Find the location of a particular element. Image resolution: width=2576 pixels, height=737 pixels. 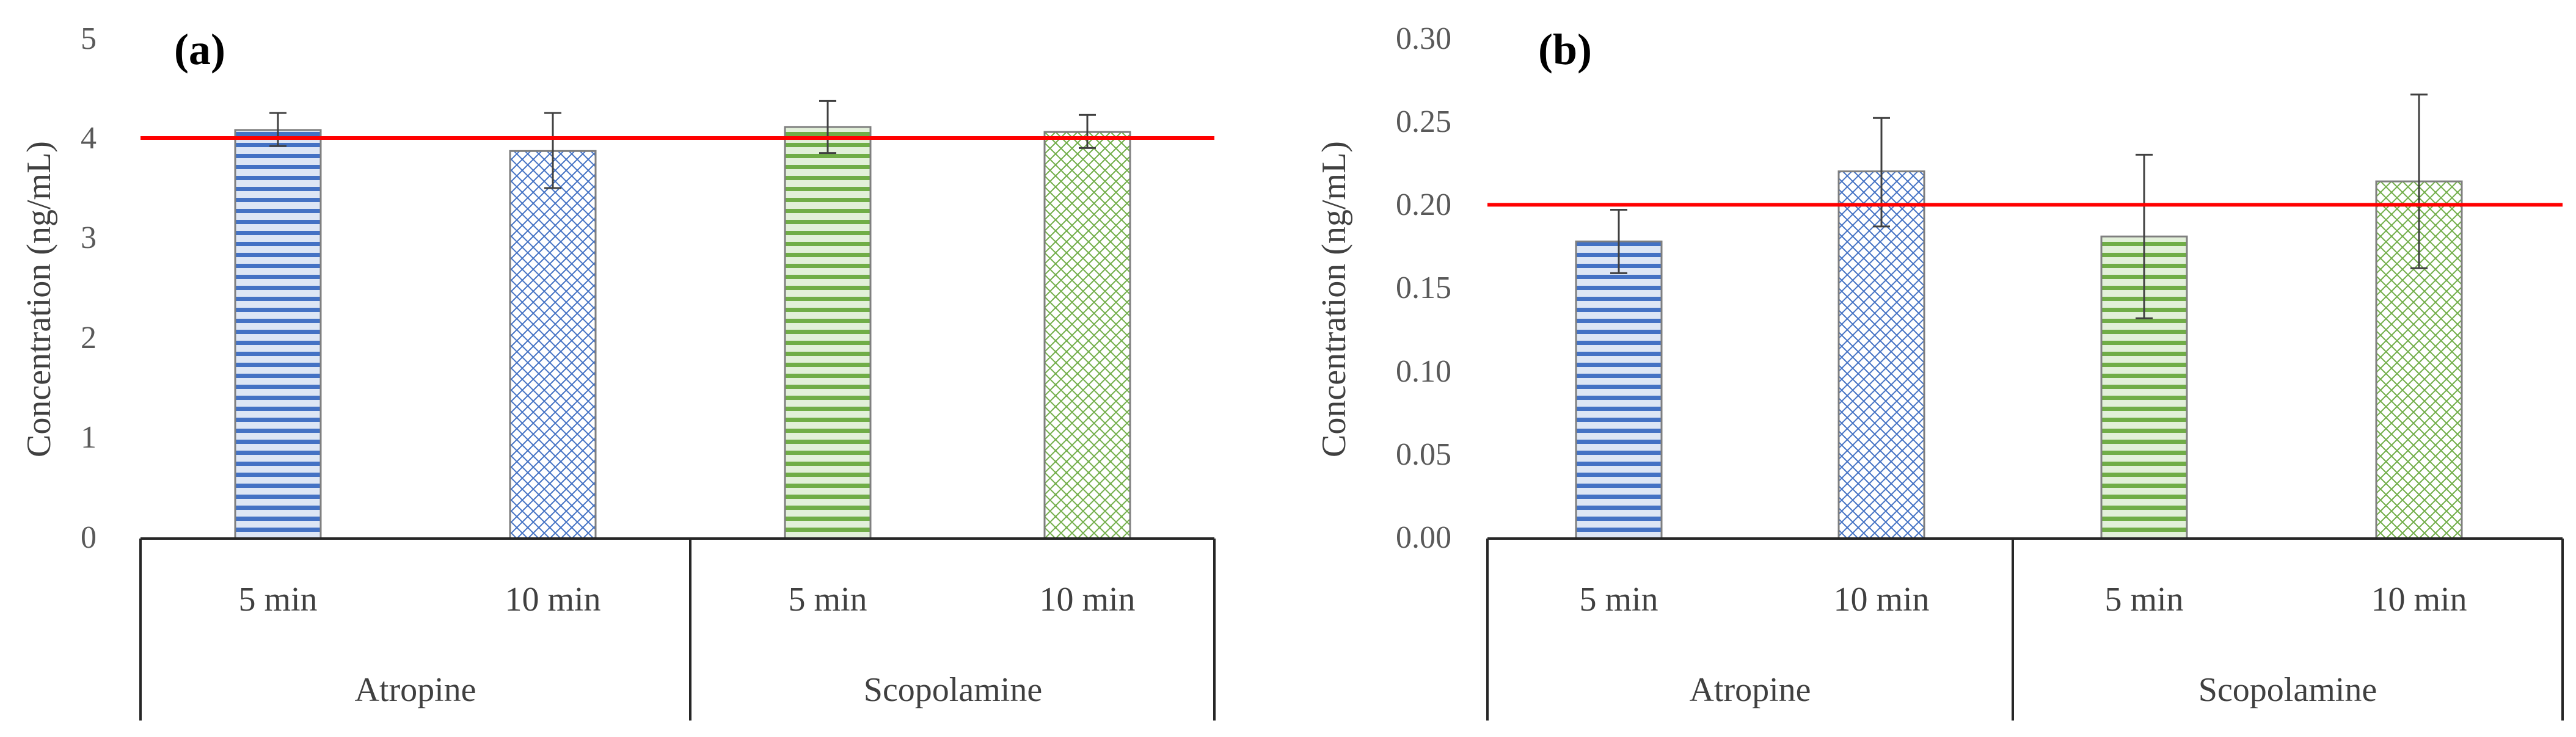

panel-b-label: (b) is located at coordinates (1565, 50).